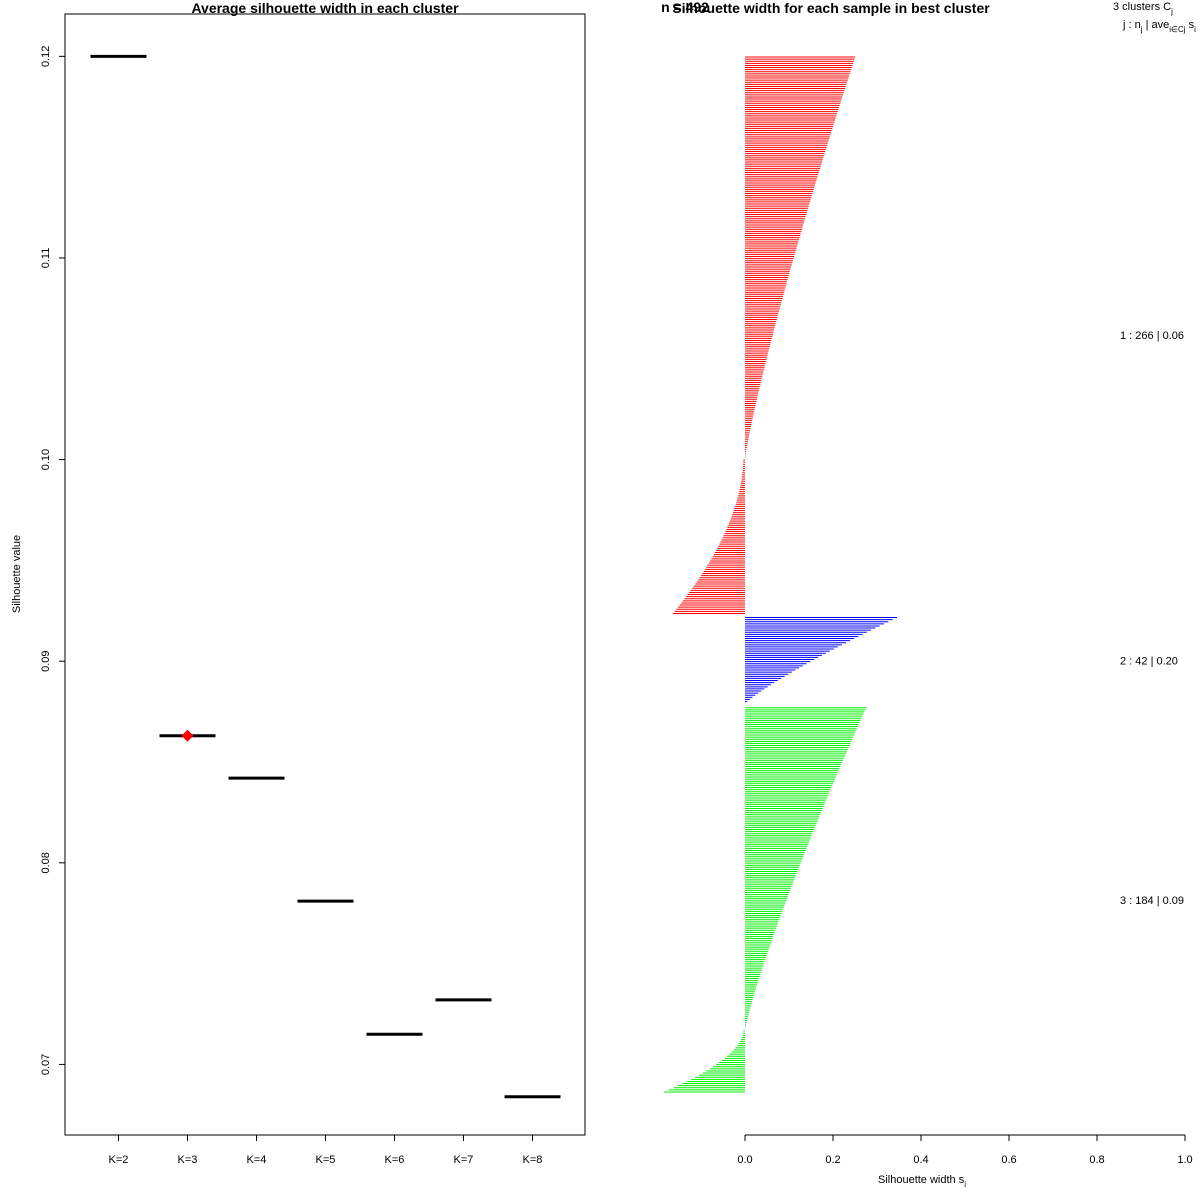 The height and width of the screenshot is (1200, 1200). I want to click on right-x-axis-label: Silhouette width si, so click(922, 1181).